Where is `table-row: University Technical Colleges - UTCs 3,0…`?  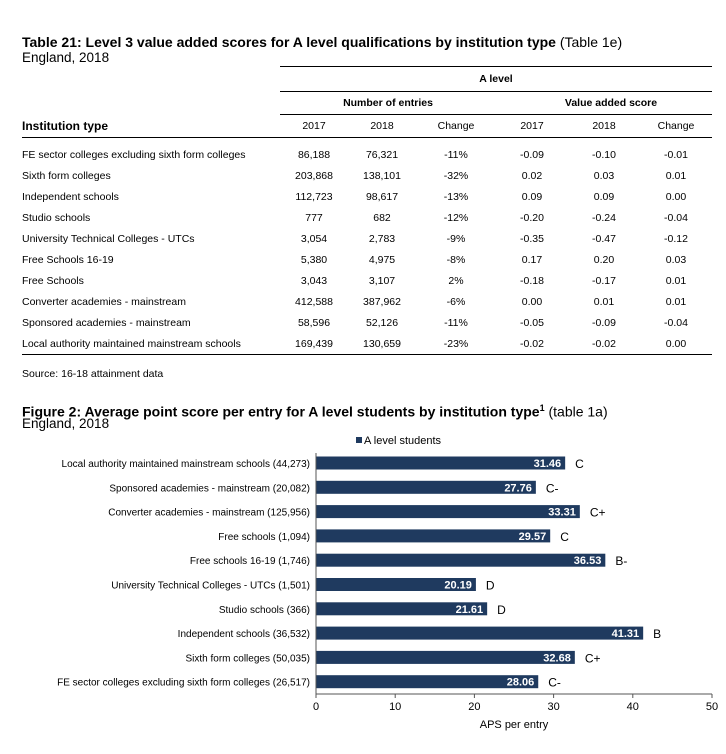 table-row: University Technical Colleges - UTCs 3,0… is located at coordinates (367, 238).